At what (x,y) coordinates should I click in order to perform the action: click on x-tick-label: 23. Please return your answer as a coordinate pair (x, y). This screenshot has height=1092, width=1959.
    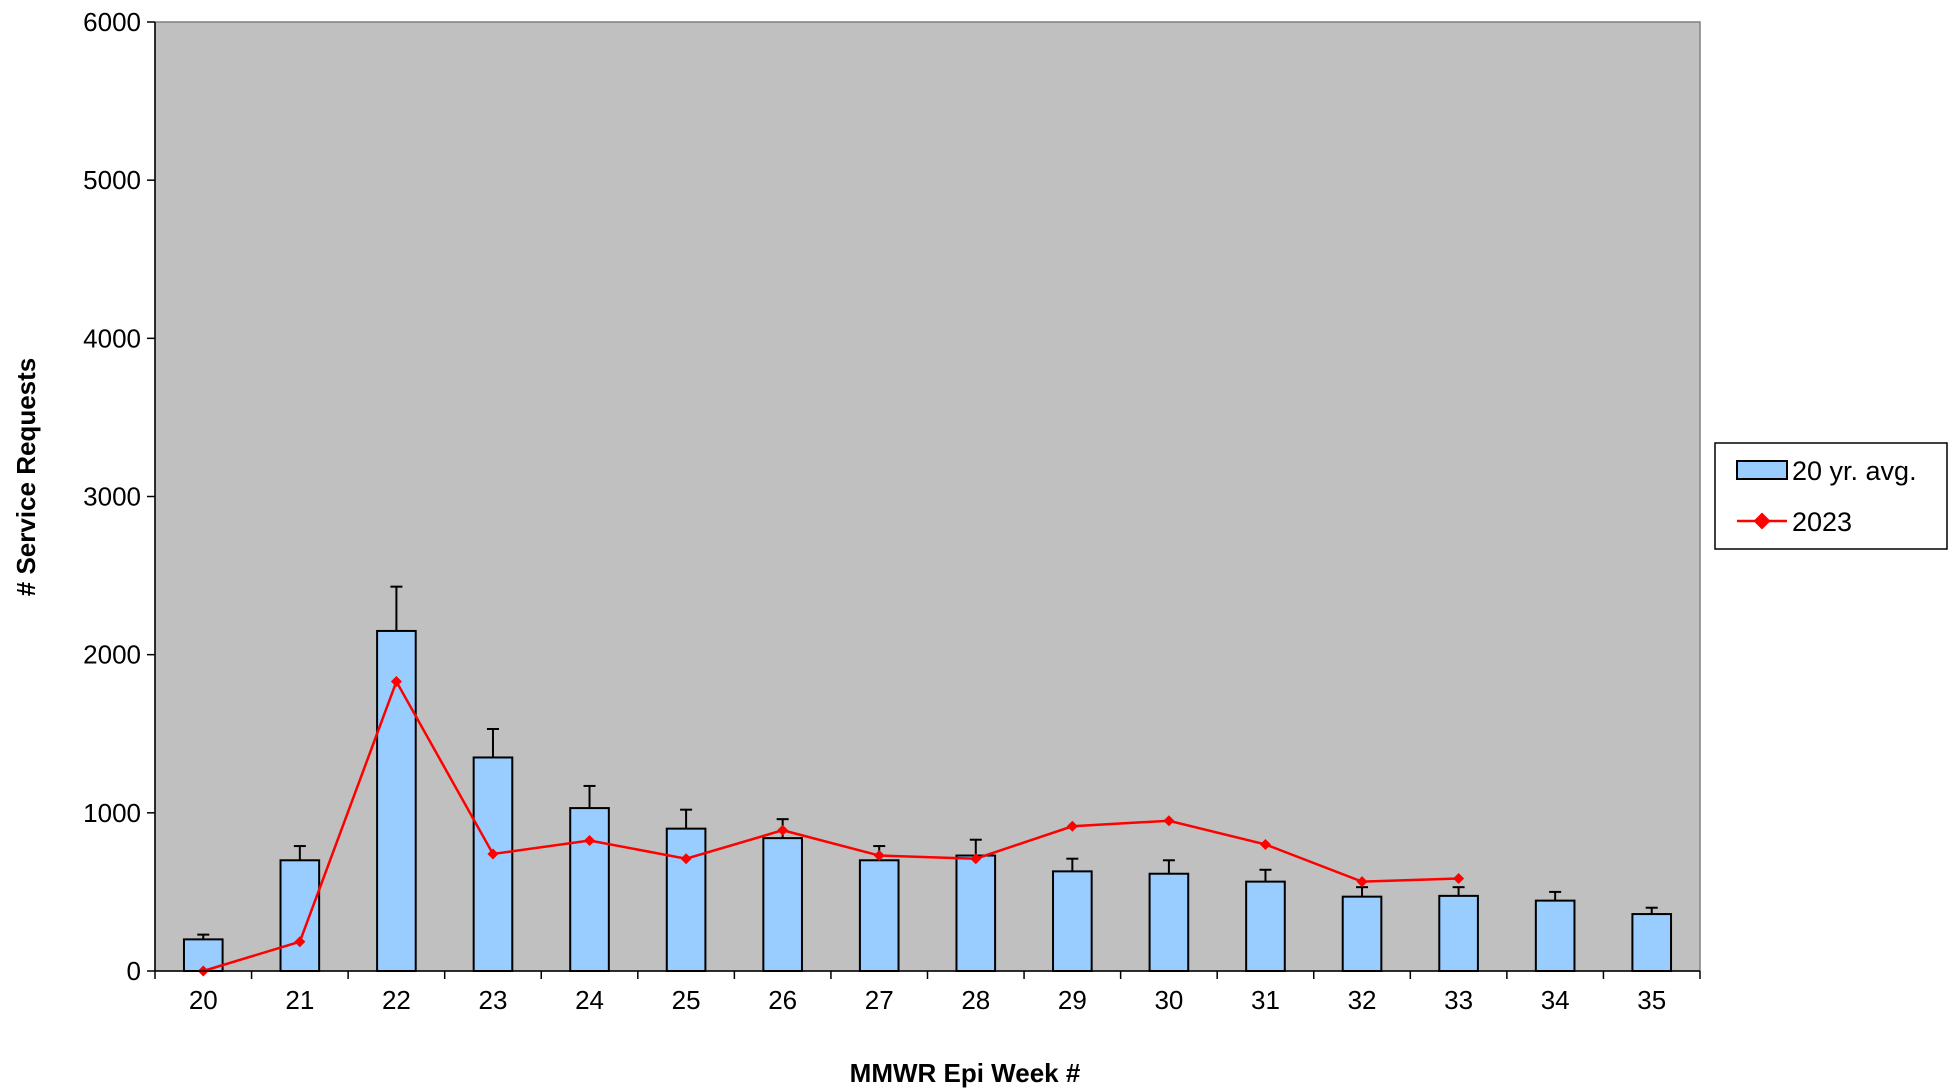
    Looking at the image, I should click on (493, 1000).